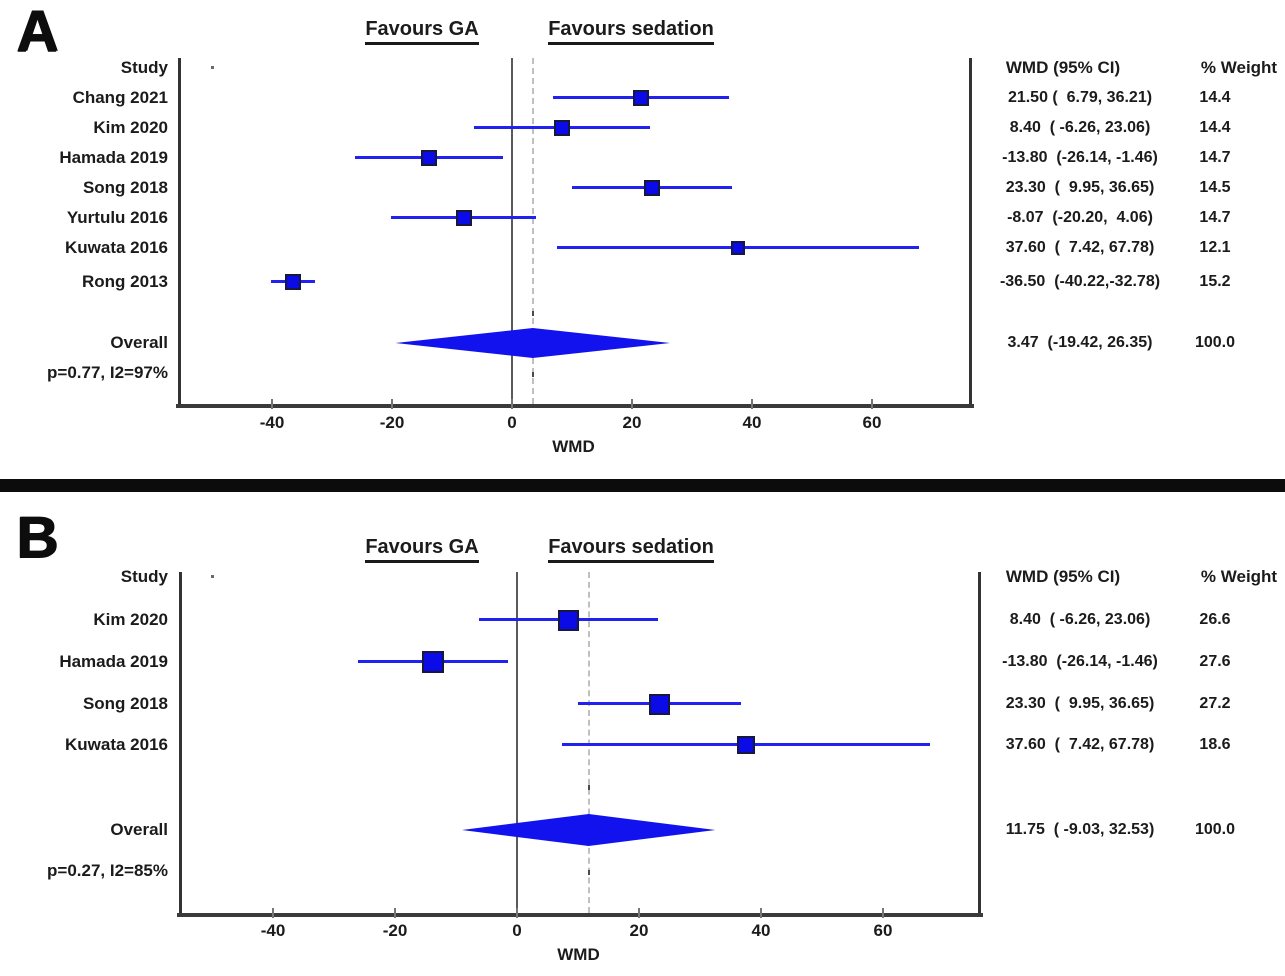  Describe the element at coordinates (1215, 97) in the screenshot. I see `stats-weight-value: 14.4` at that location.